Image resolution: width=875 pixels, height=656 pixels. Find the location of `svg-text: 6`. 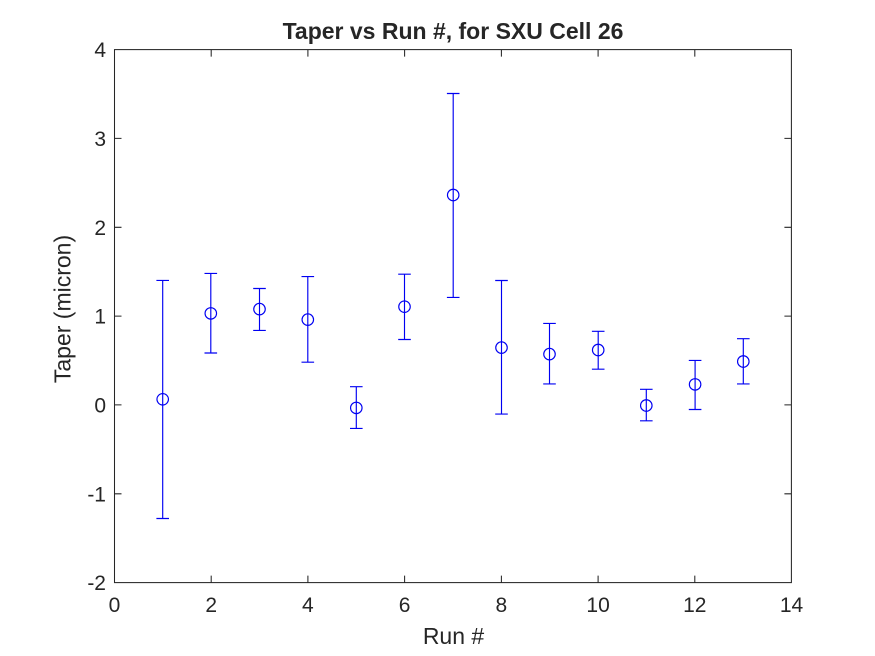

svg-text: 6 is located at coordinates (405, 605).